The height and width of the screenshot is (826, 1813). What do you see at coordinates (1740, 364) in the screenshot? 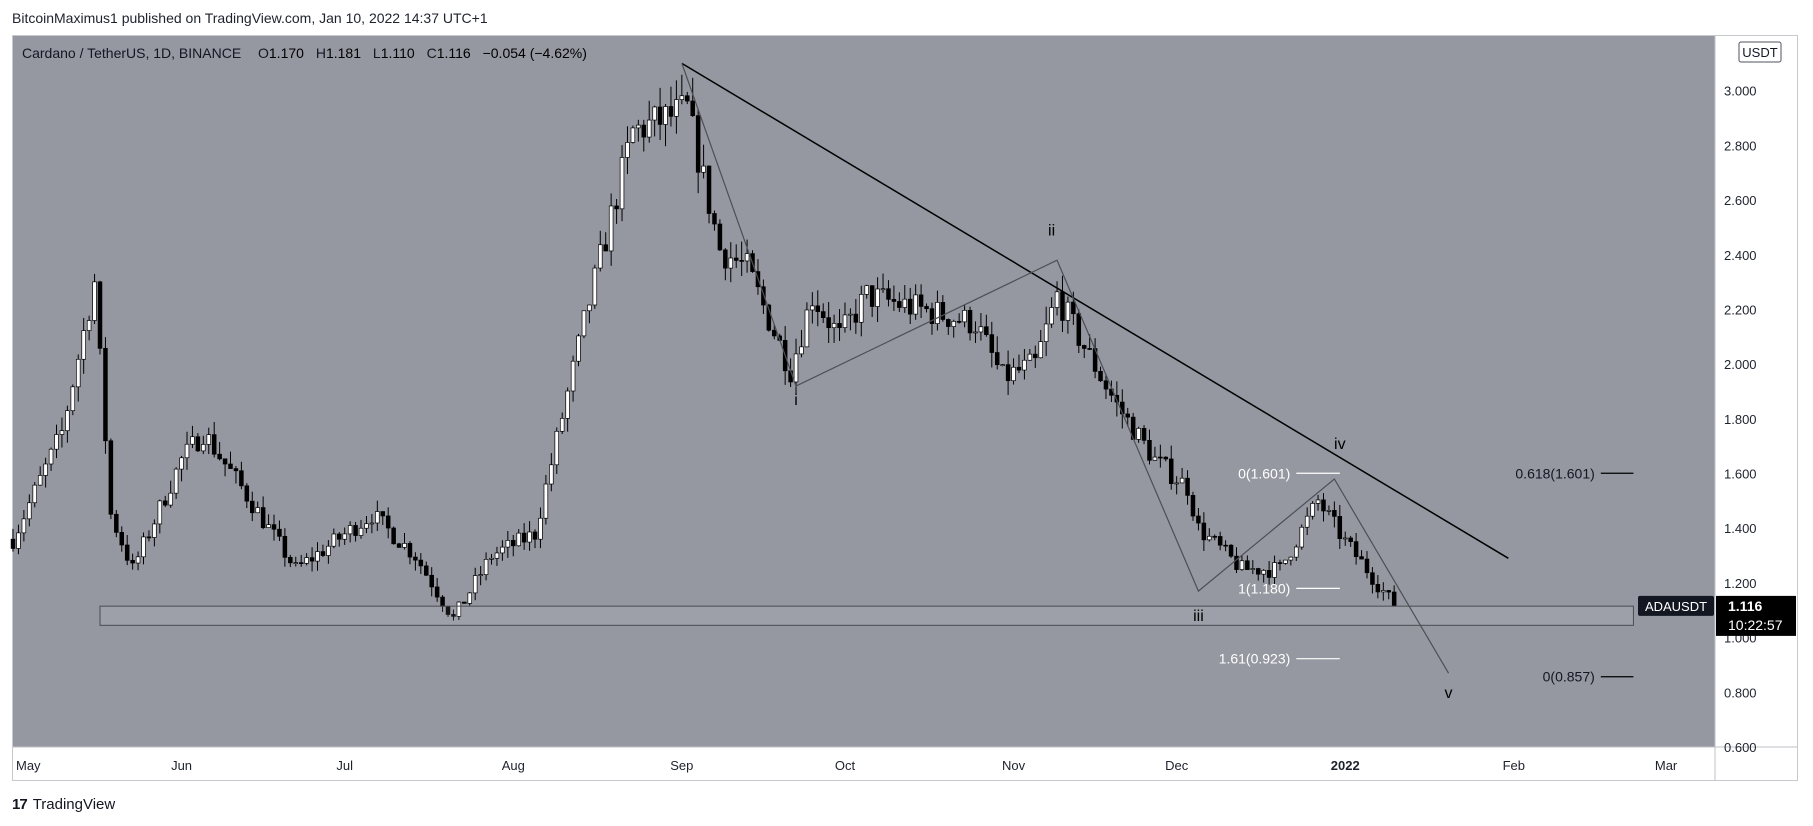
I see `price-tick-label: 2.000` at bounding box center [1740, 364].